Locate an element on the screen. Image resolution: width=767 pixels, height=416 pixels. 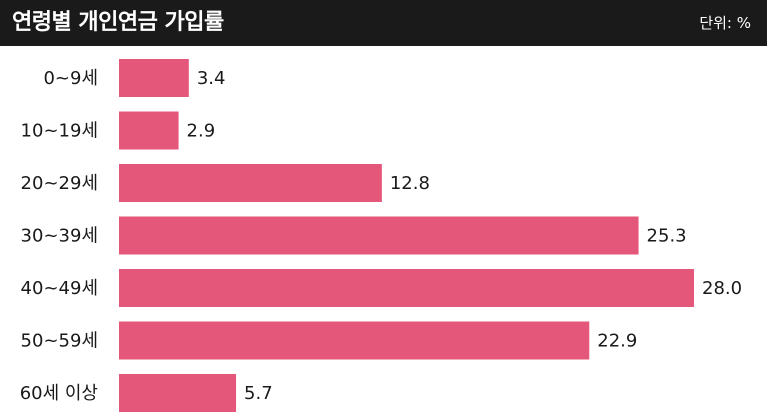
value-label: 3.4 is located at coordinates (211, 78).